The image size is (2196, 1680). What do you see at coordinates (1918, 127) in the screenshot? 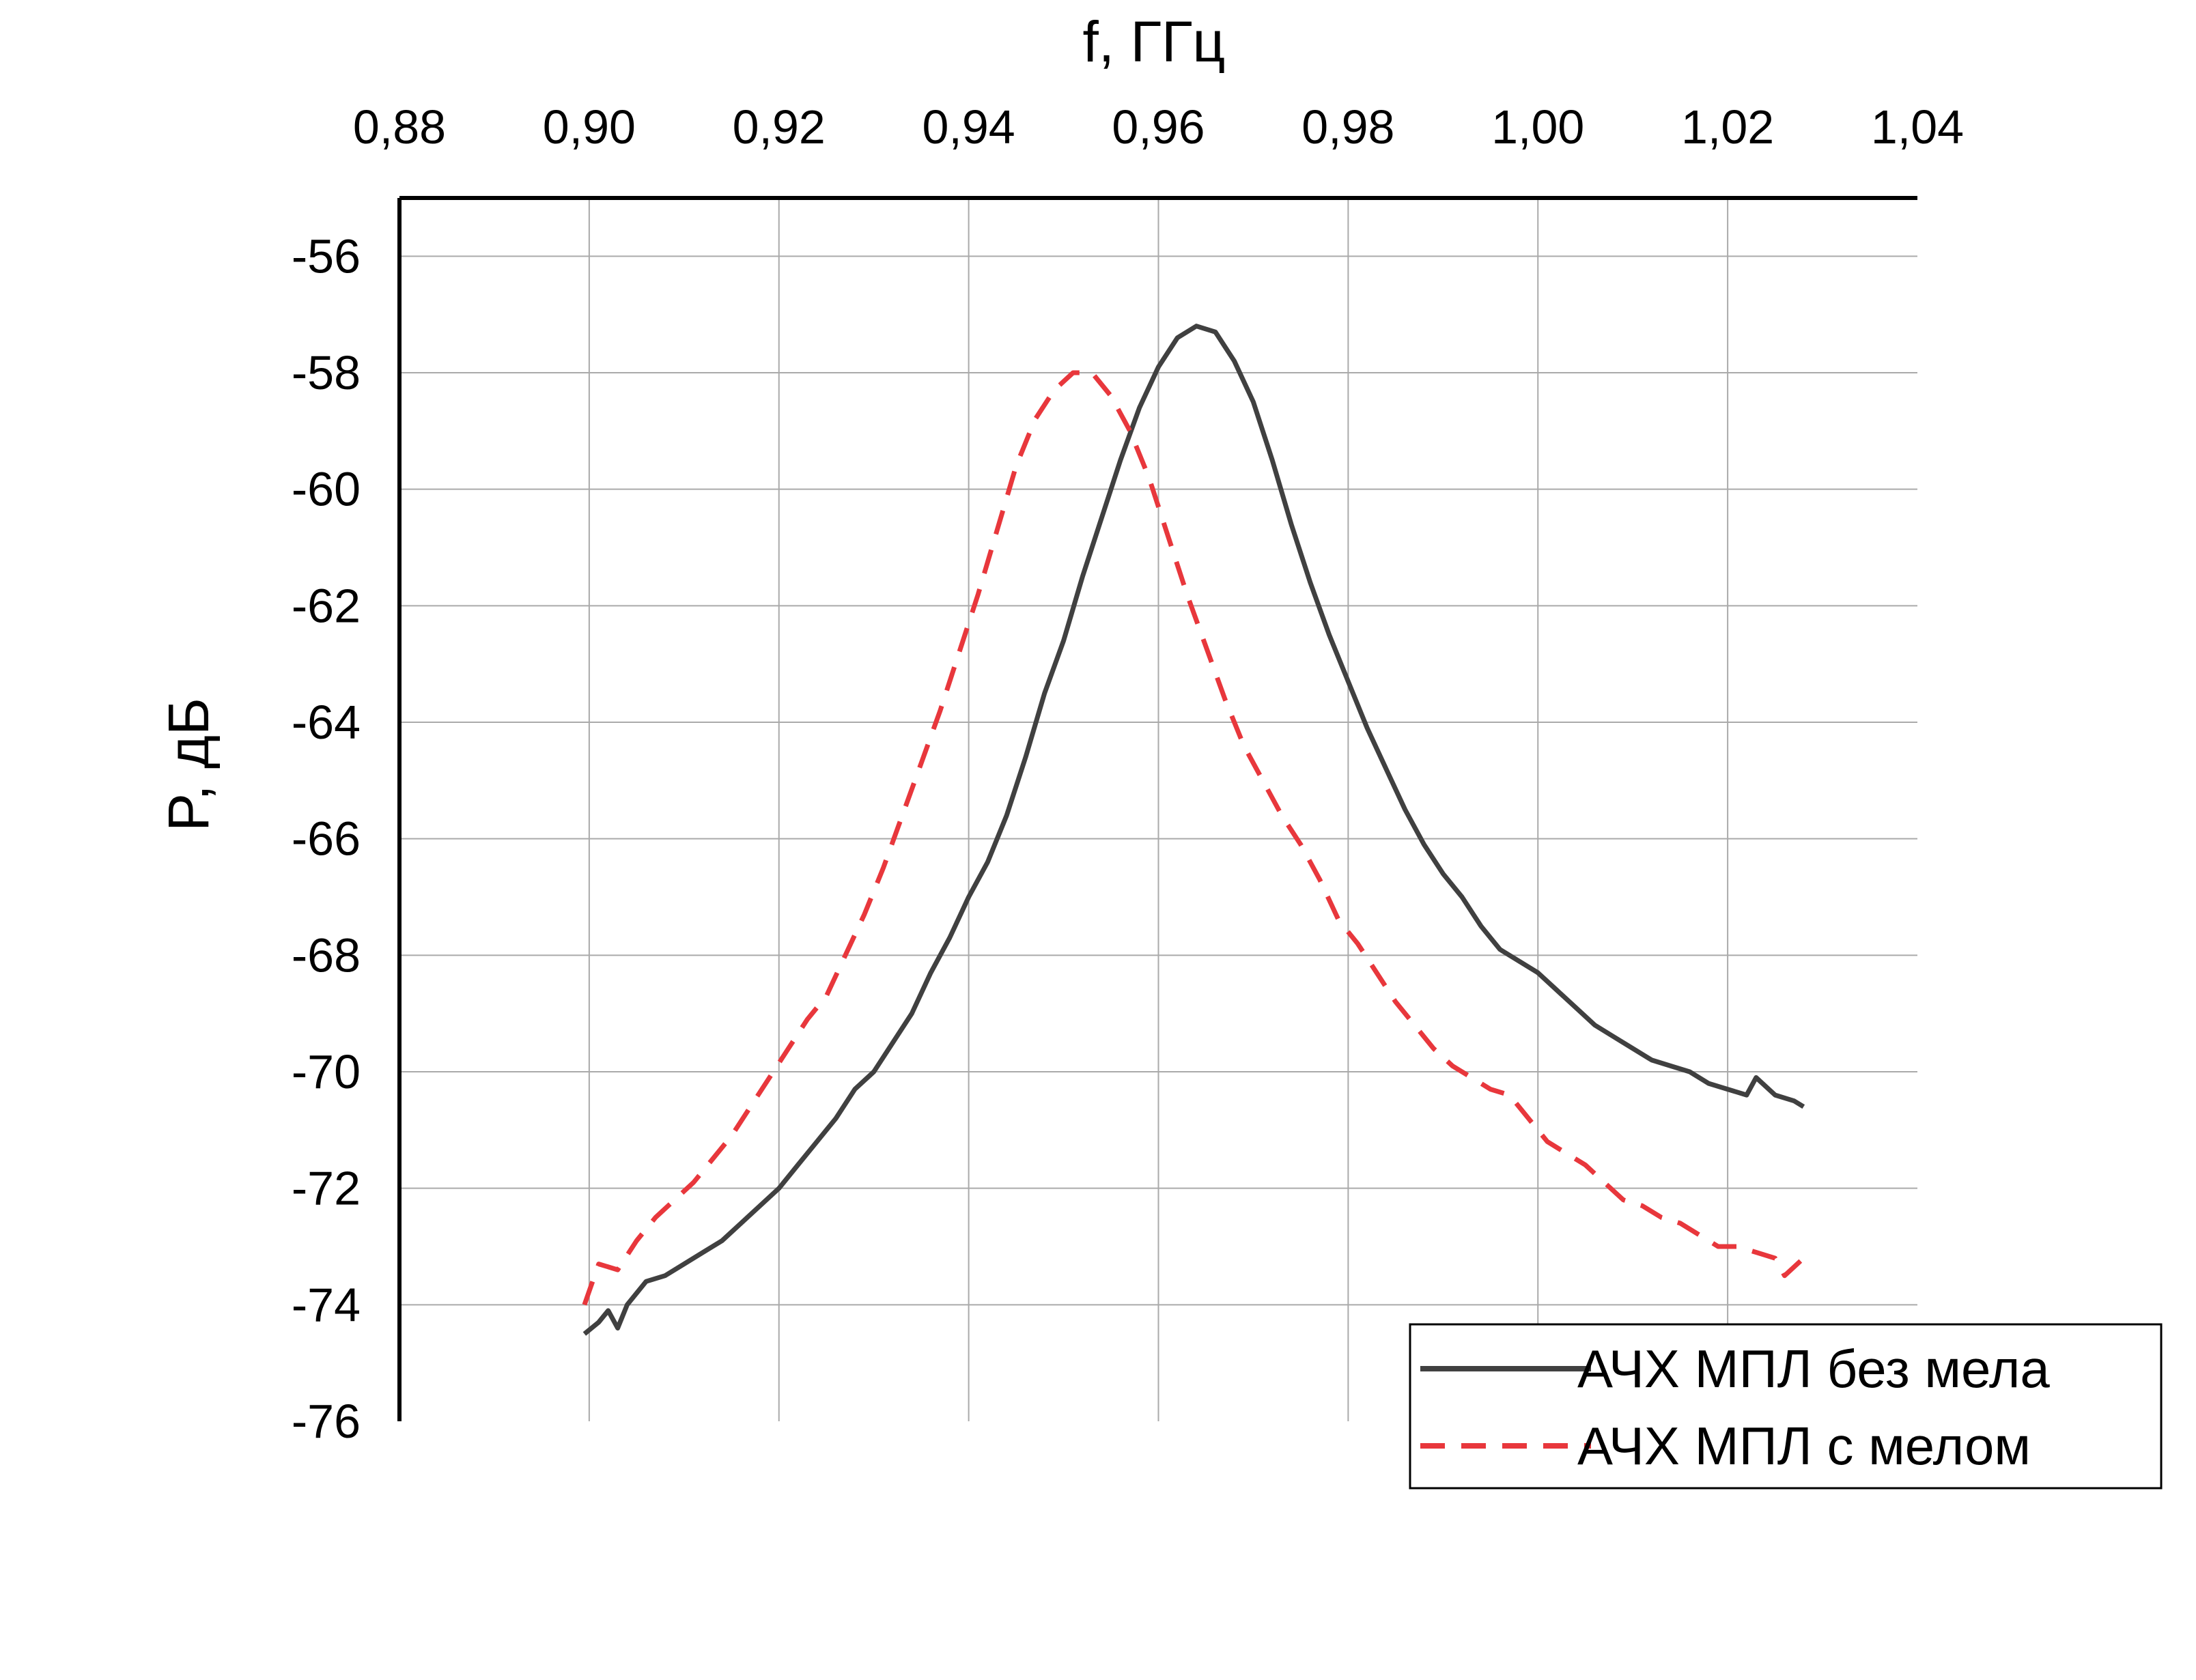
I see `x-tick-label: 1,04` at bounding box center [1918, 127].